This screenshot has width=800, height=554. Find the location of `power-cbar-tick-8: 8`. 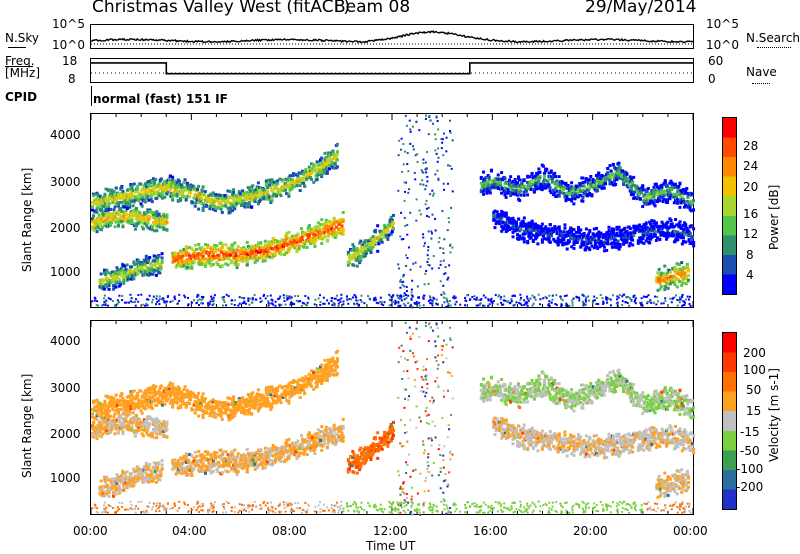

power-cbar-tick-8: 8 is located at coordinates (750, 255).